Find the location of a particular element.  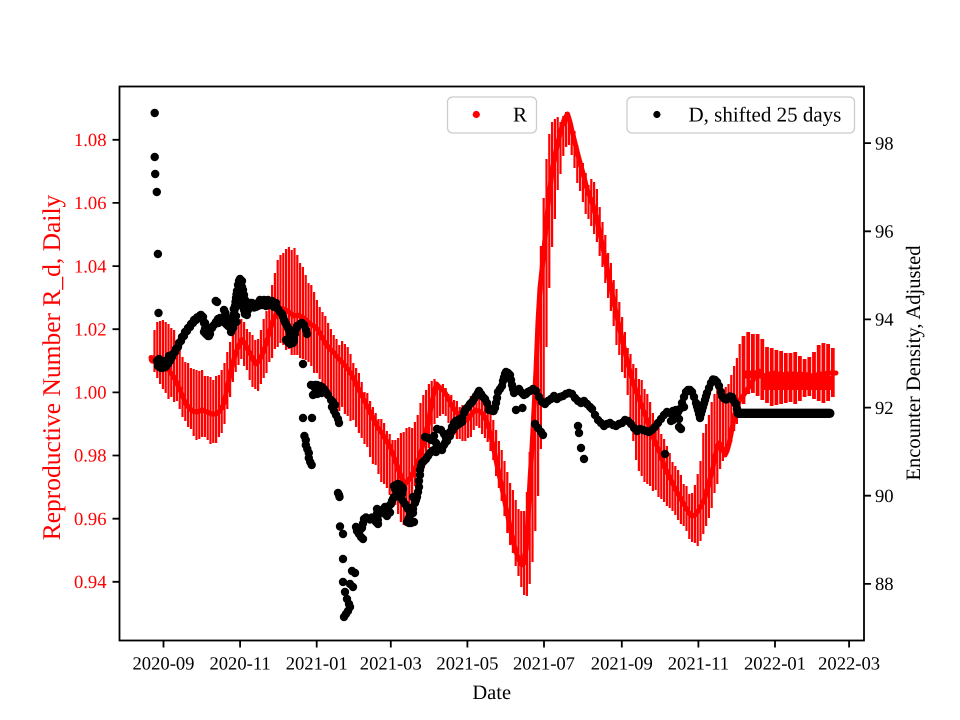

svg-text: 1.00 is located at coordinates (90, 393).